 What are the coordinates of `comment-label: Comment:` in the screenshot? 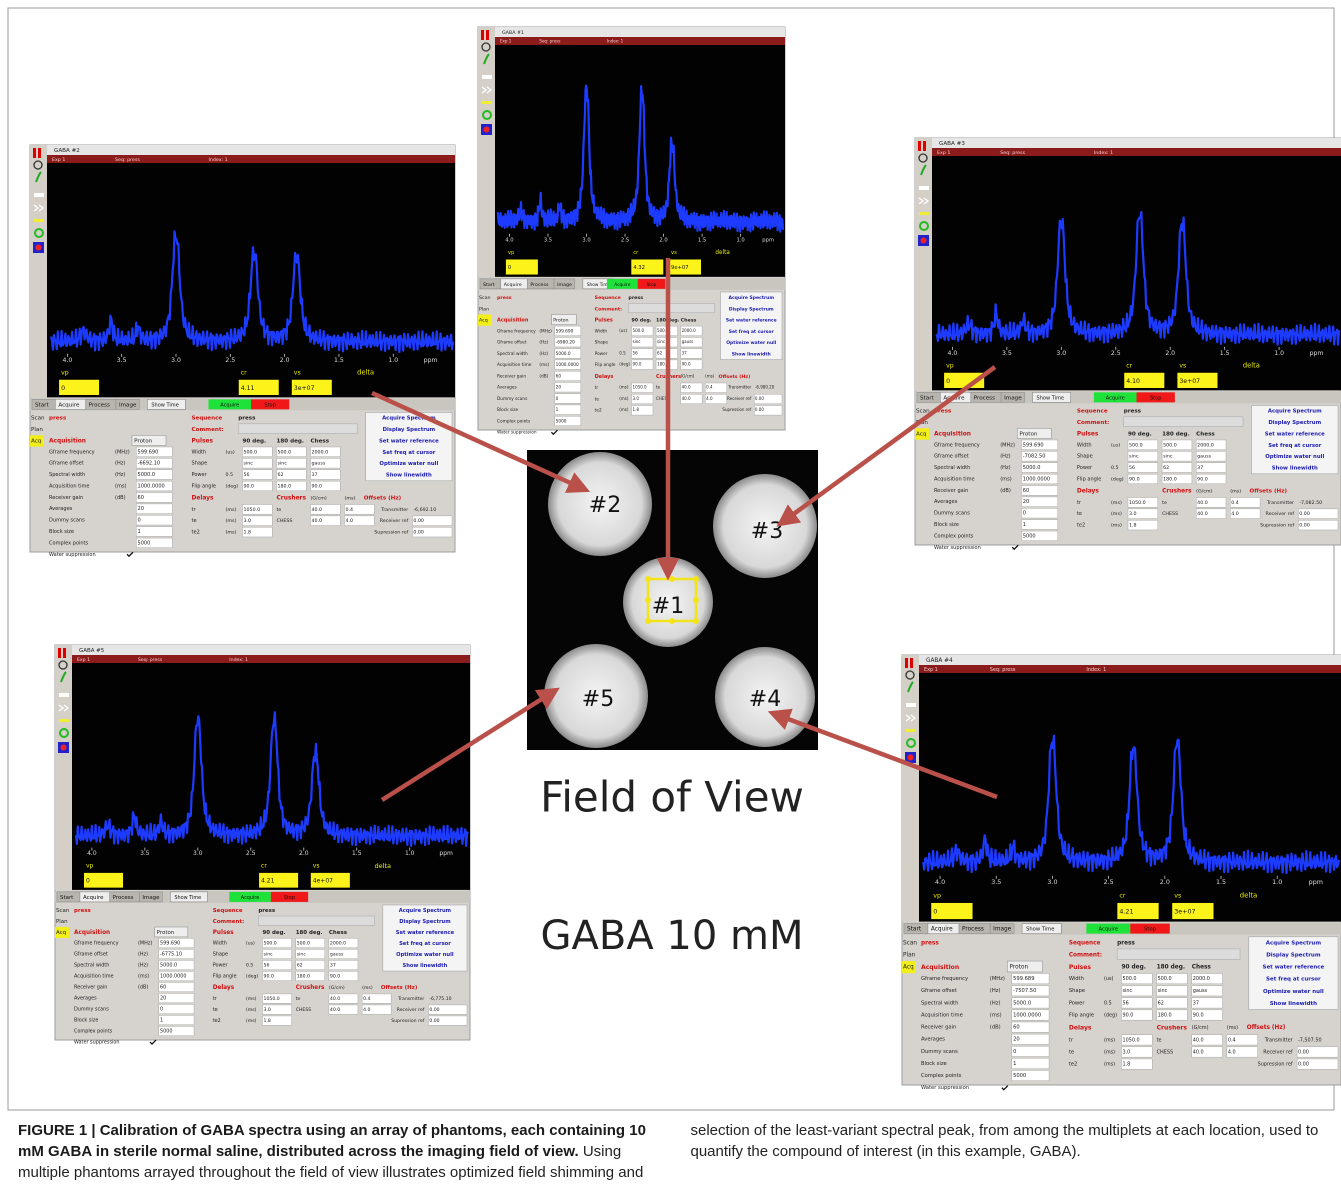 It's located at (208, 430).